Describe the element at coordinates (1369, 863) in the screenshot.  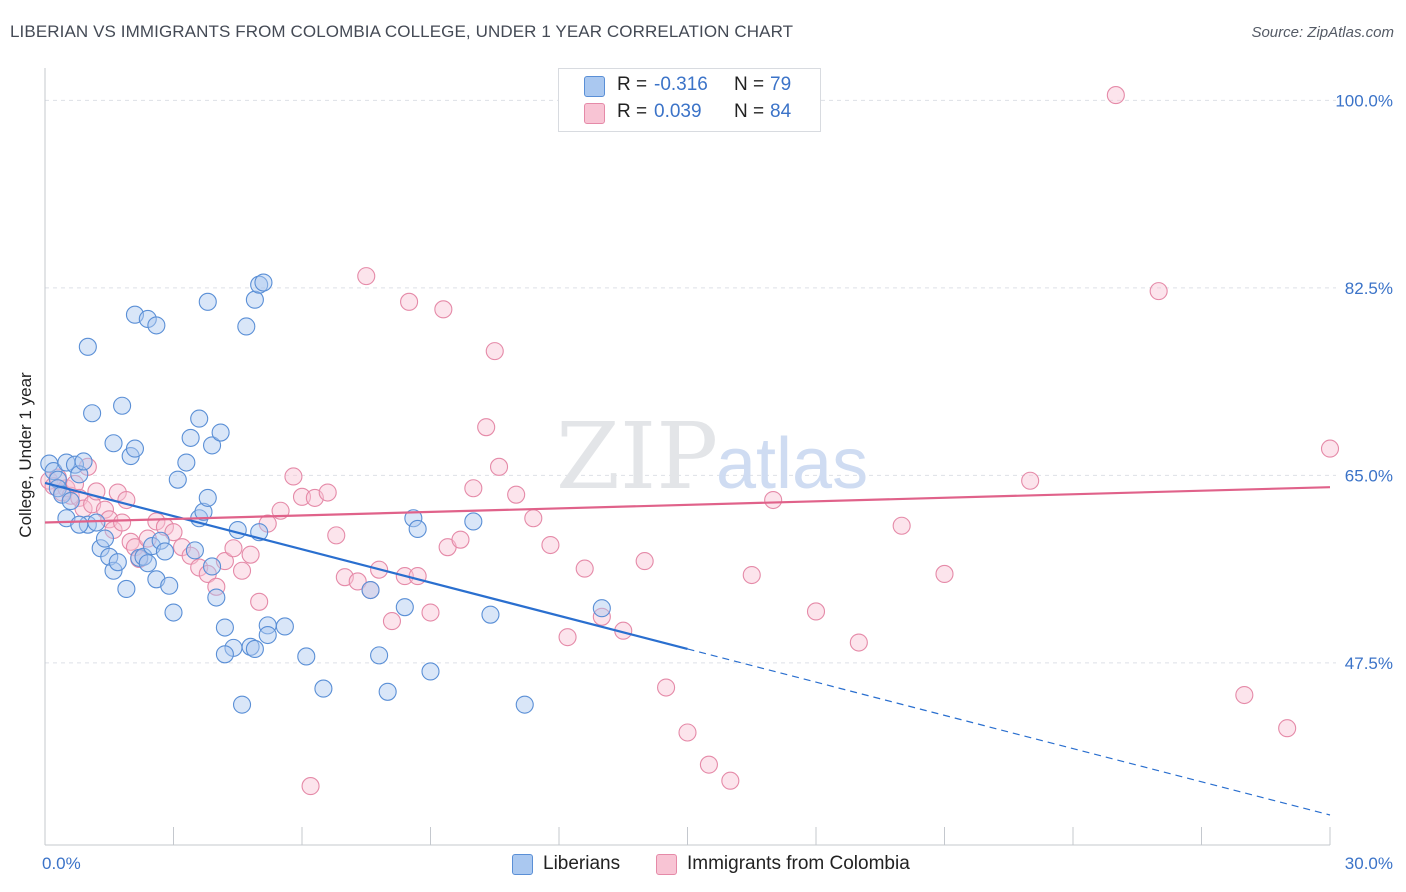
I see `x-tick-label-max: 30.0%` at that location.